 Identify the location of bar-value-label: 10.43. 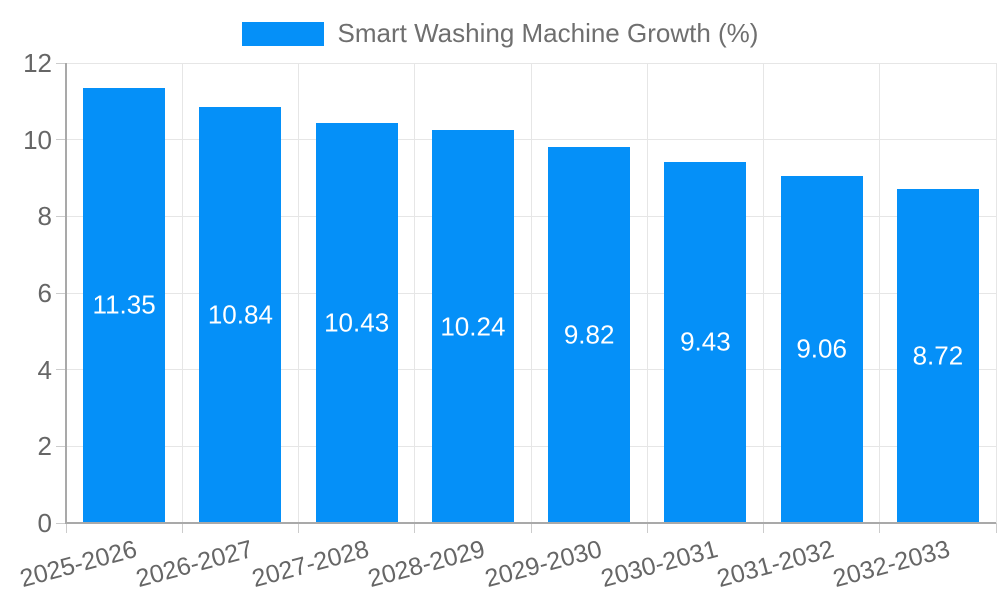
(357, 322).